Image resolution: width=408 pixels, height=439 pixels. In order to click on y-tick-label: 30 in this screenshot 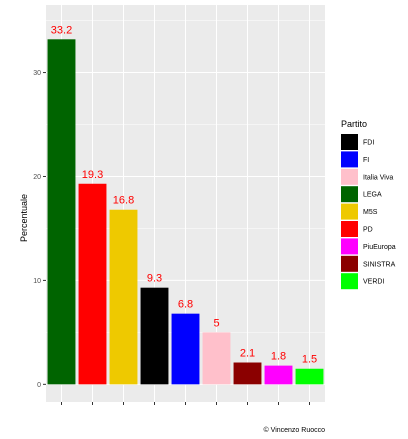, I will do `click(37, 73)`.